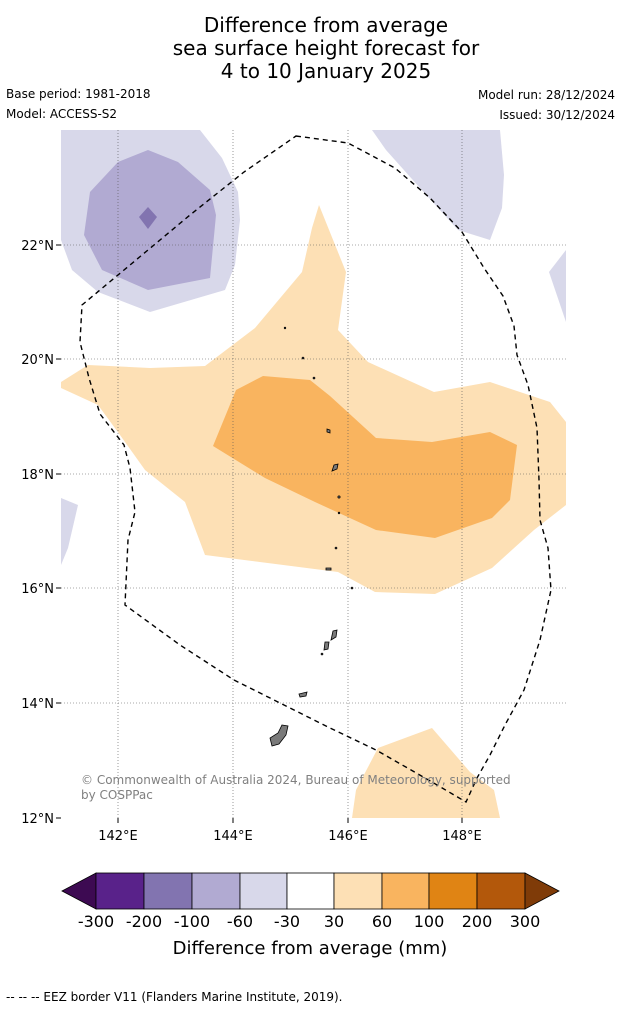 This screenshot has width=621, height=1011. I want to click on island-farallon-de-pajaros, so click(285, 328).